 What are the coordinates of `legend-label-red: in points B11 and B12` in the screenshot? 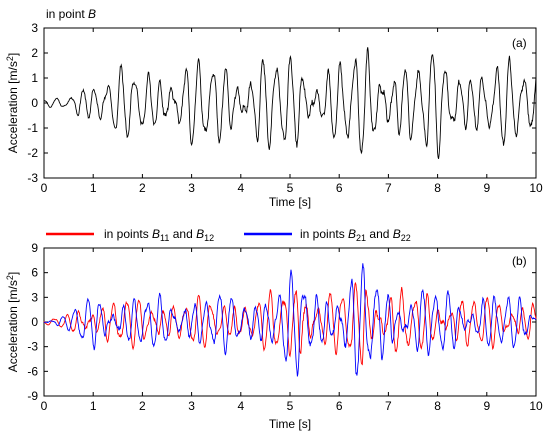 It's located at (159, 235).